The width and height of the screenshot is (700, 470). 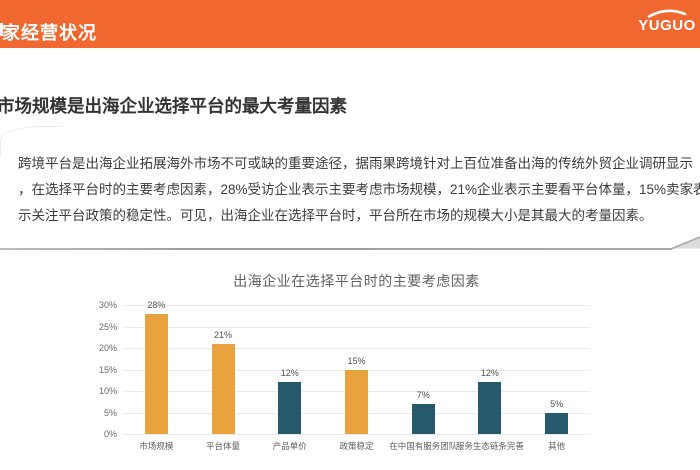 I want to click on bar-value-label: 28%, so click(x=156, y=304).